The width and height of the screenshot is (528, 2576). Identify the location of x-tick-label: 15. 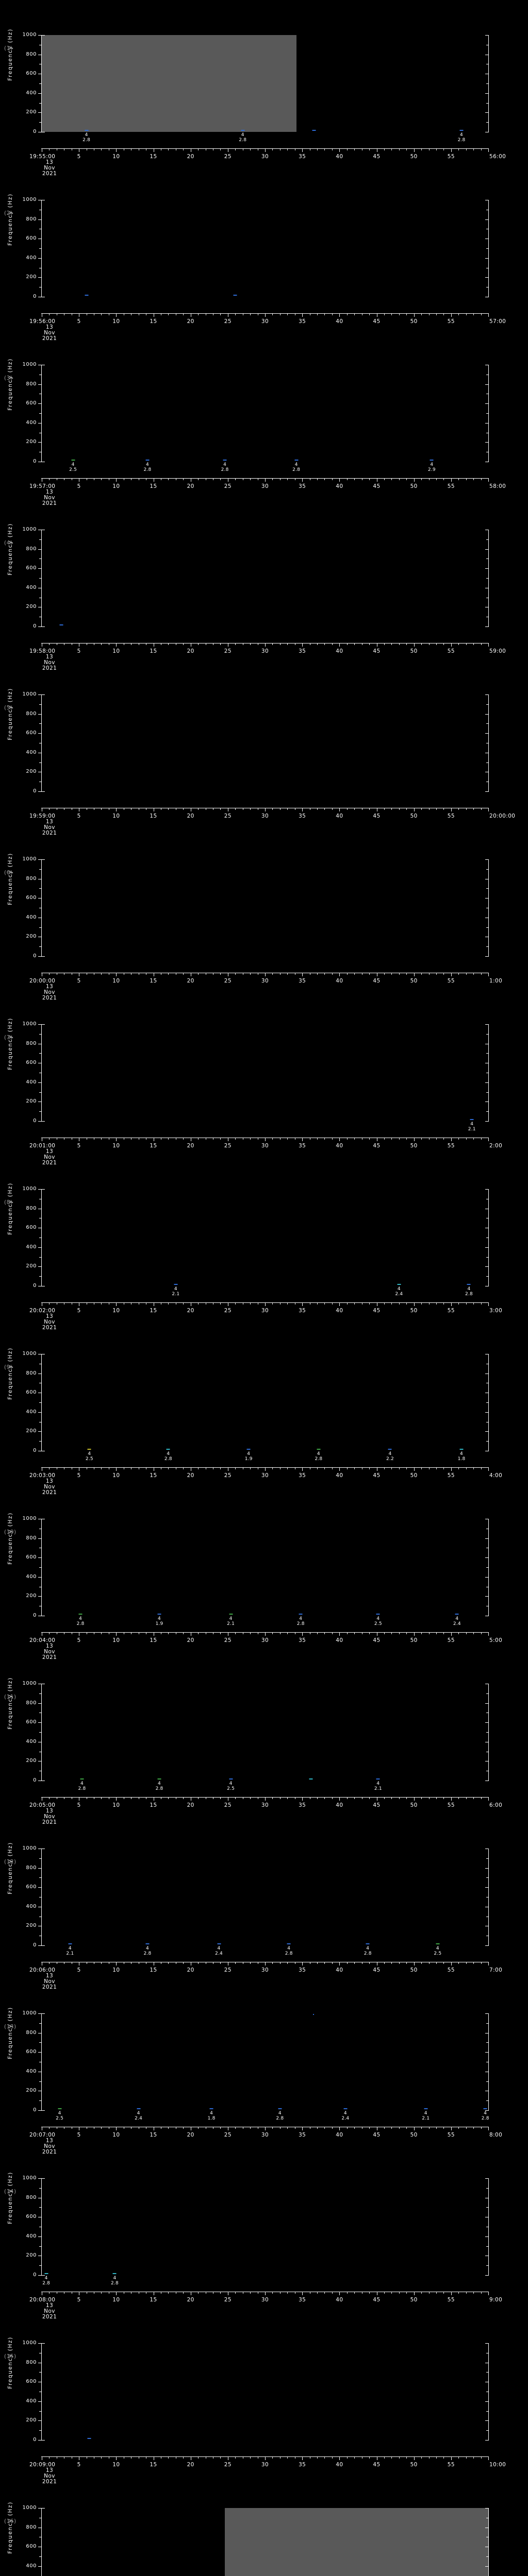
(153, 1475).